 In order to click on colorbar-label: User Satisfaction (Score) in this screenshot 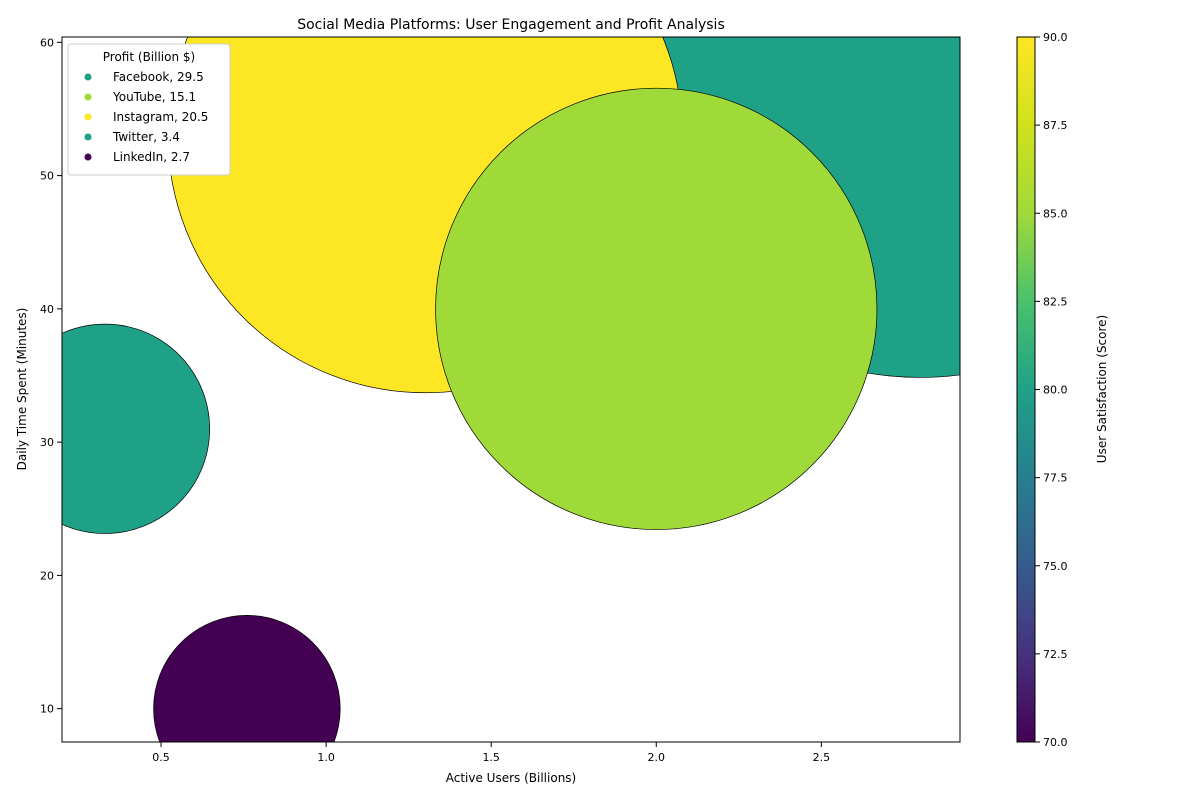, I will do `click(1102, 389)`.